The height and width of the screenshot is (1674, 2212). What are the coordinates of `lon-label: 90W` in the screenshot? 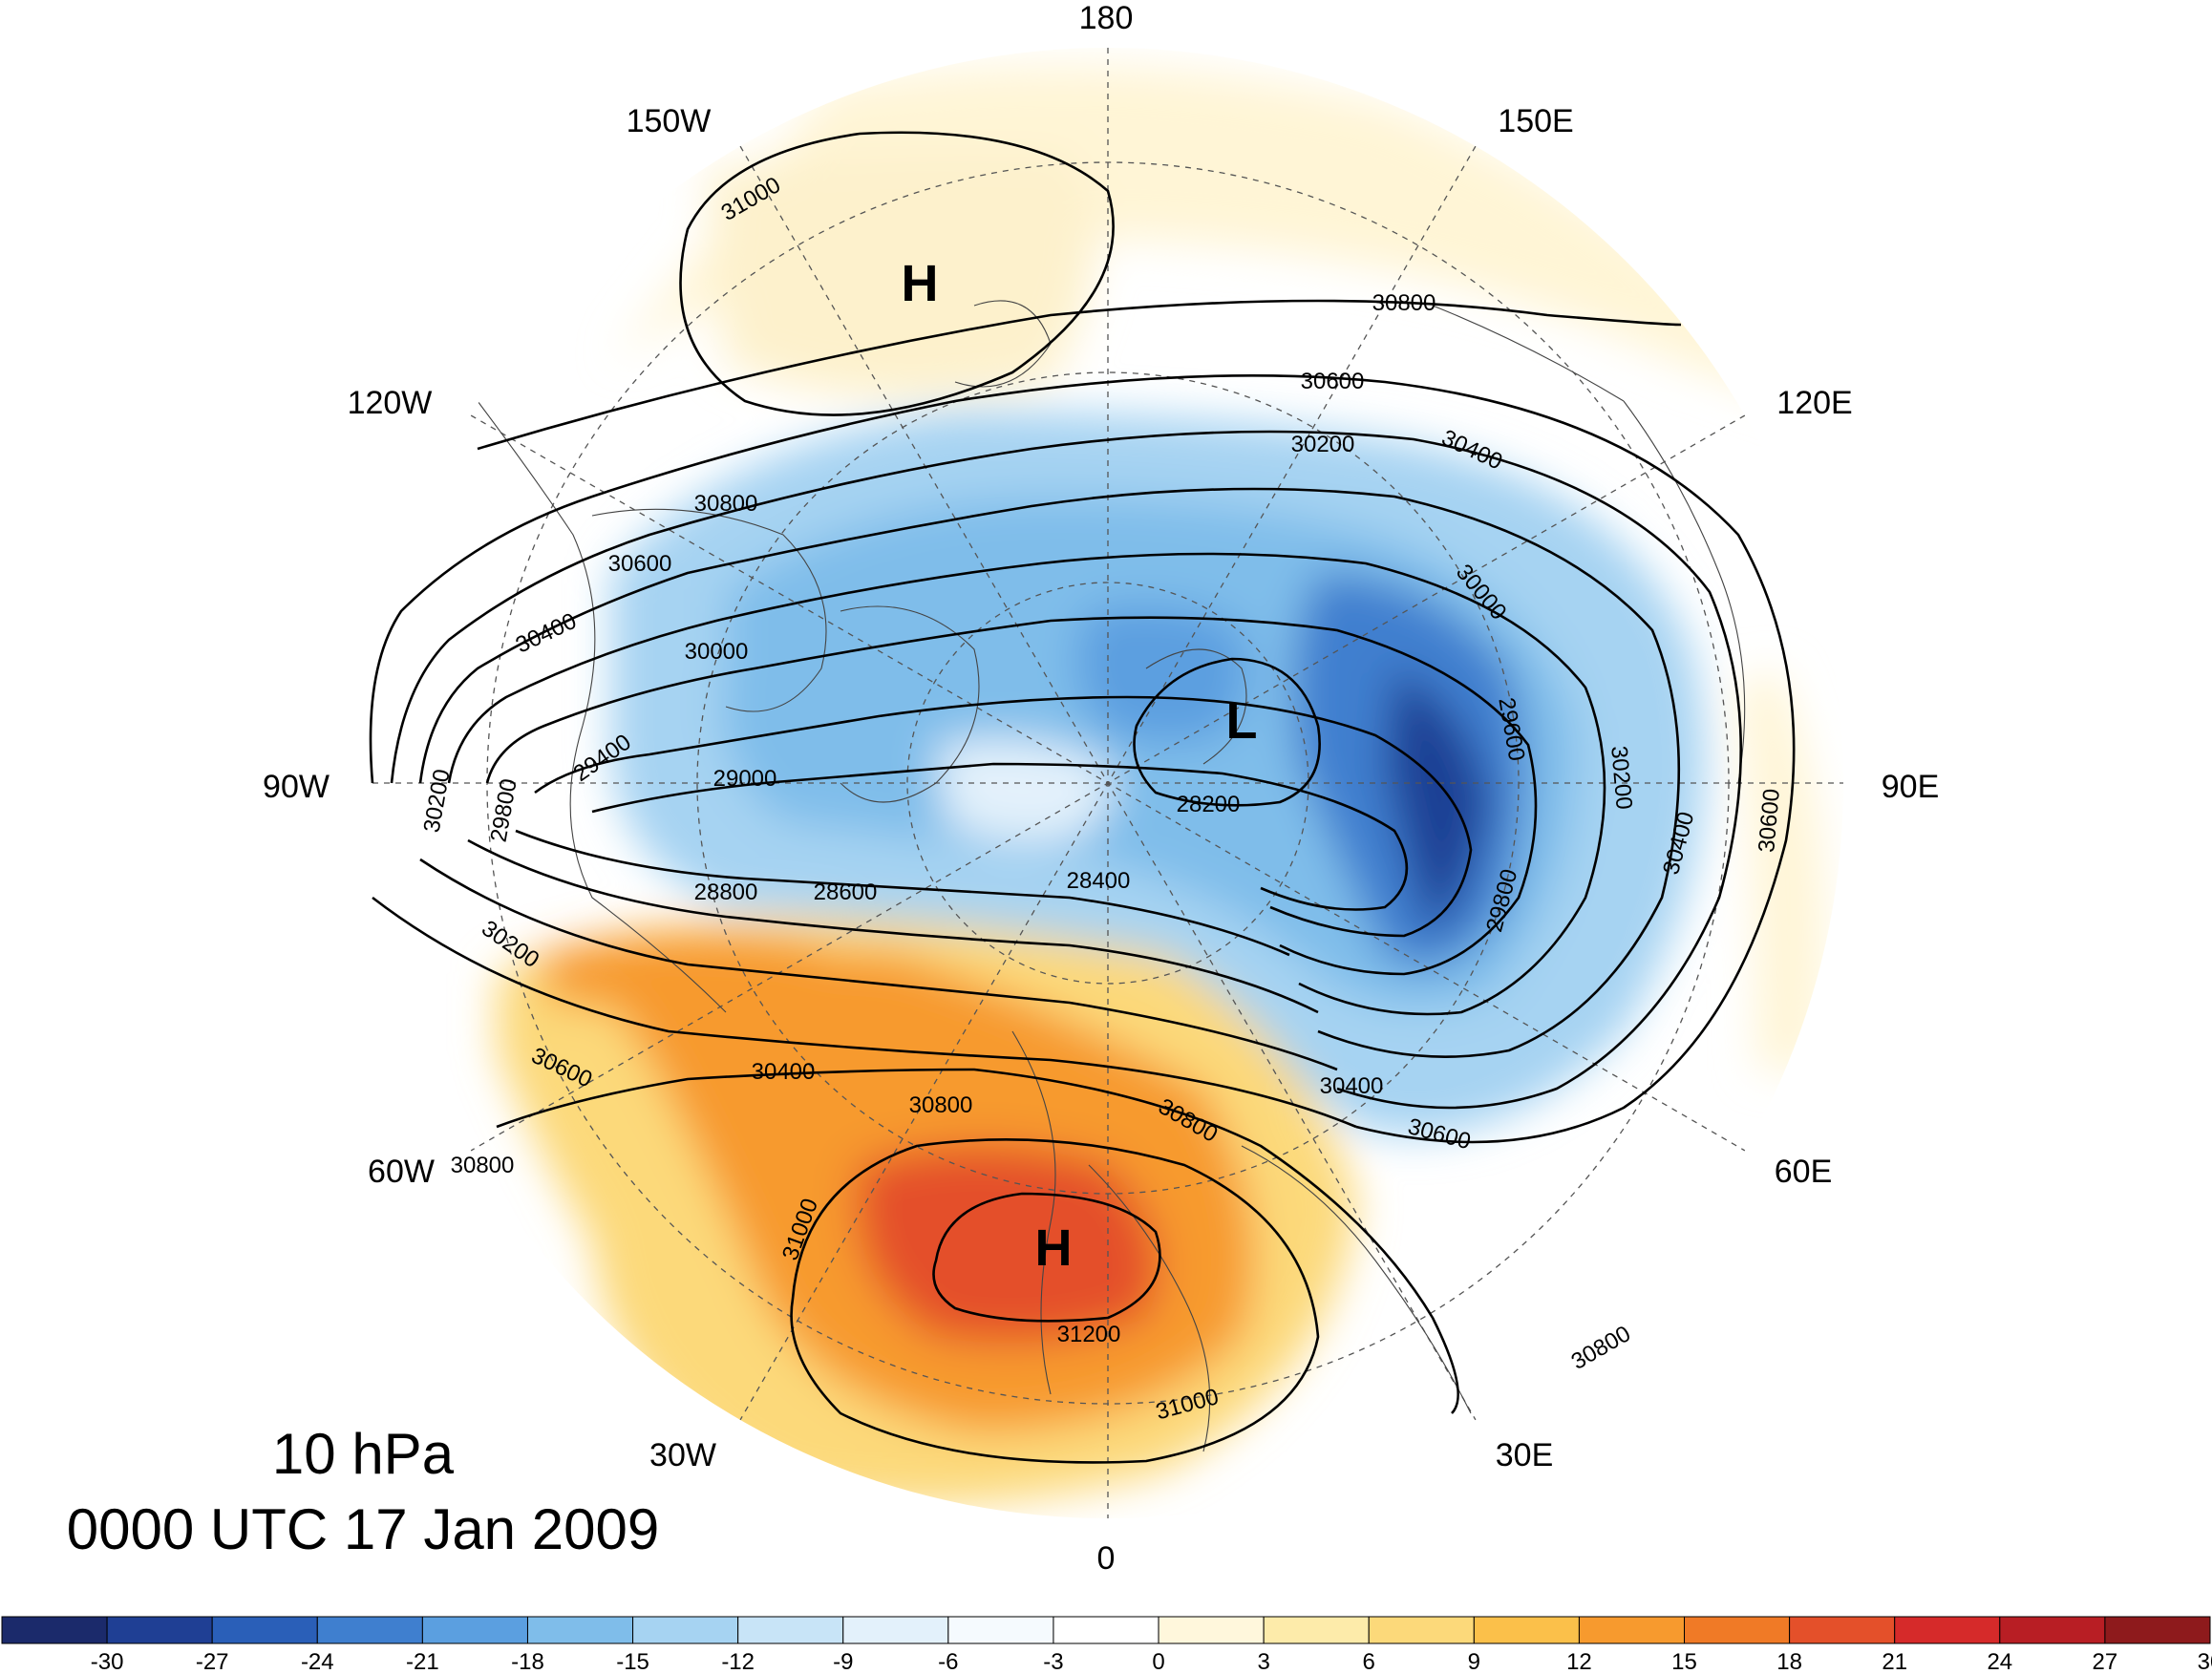 It's located at (296, 787).